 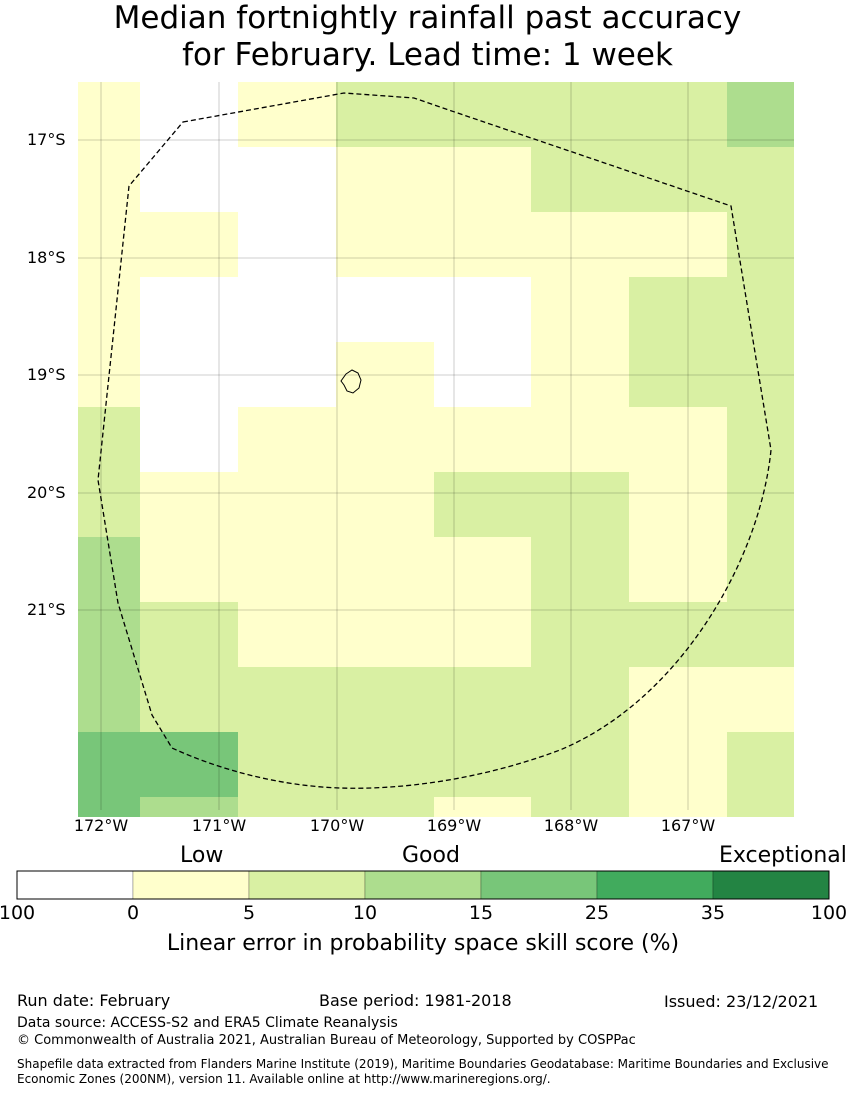 What do you see at coordinates (454, 825) in the screenshot?
I see `lon-label-169w: 169°W` at bounding box center [454, 825].